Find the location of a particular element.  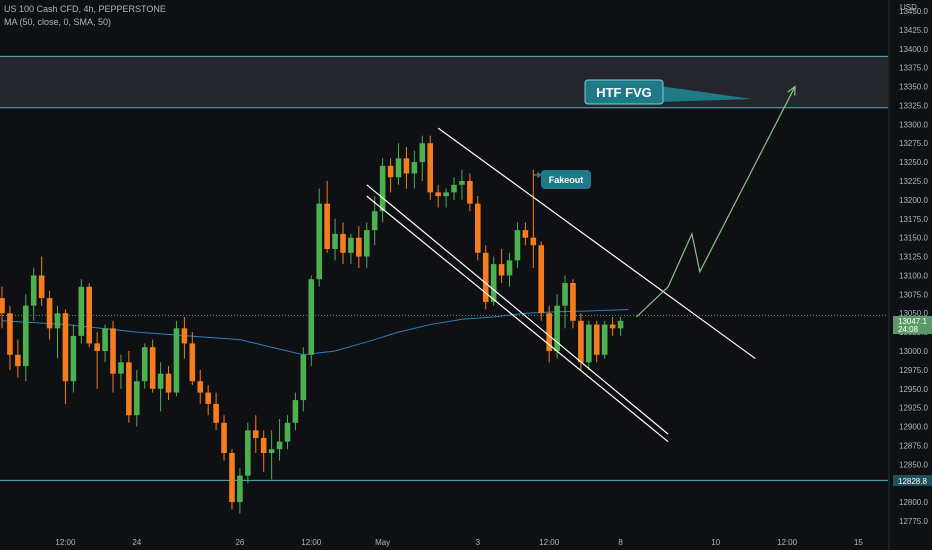

y-tick-label: 13050.0 is located at coordinates (913, 313).